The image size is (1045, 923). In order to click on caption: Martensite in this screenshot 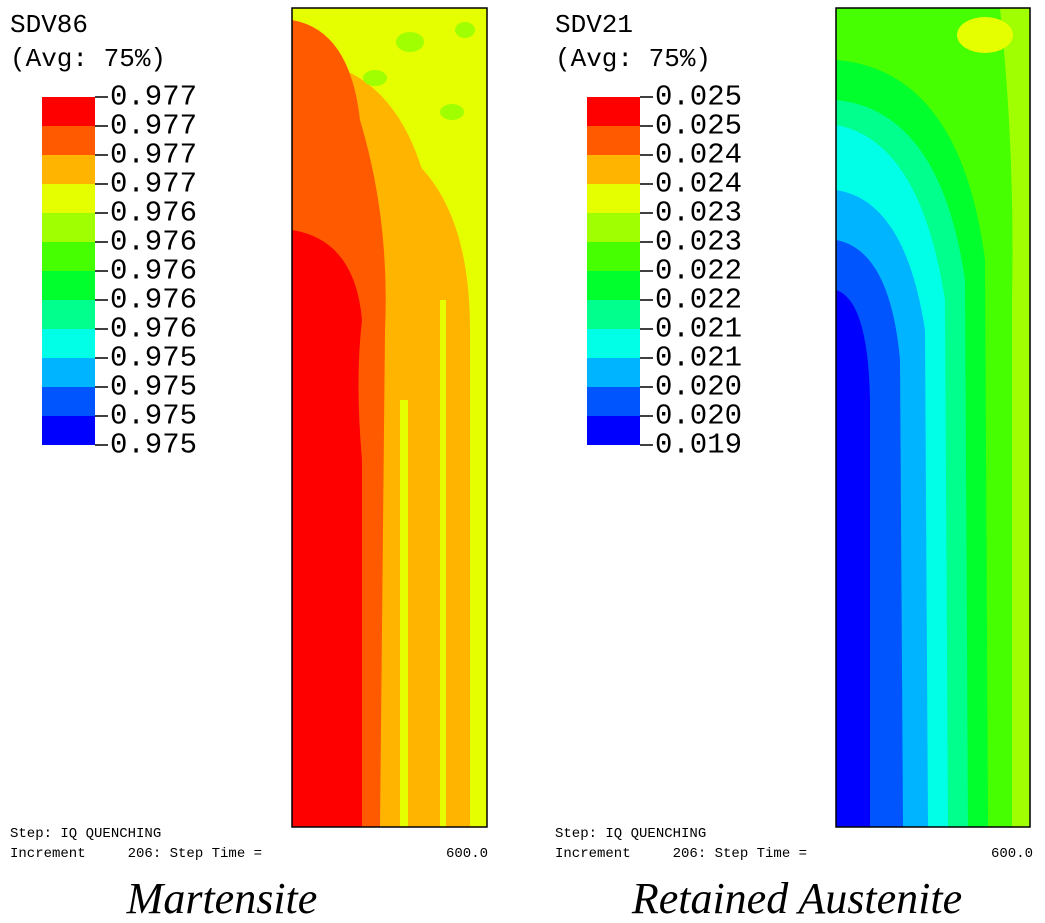, I will do `click(222, 898)`.